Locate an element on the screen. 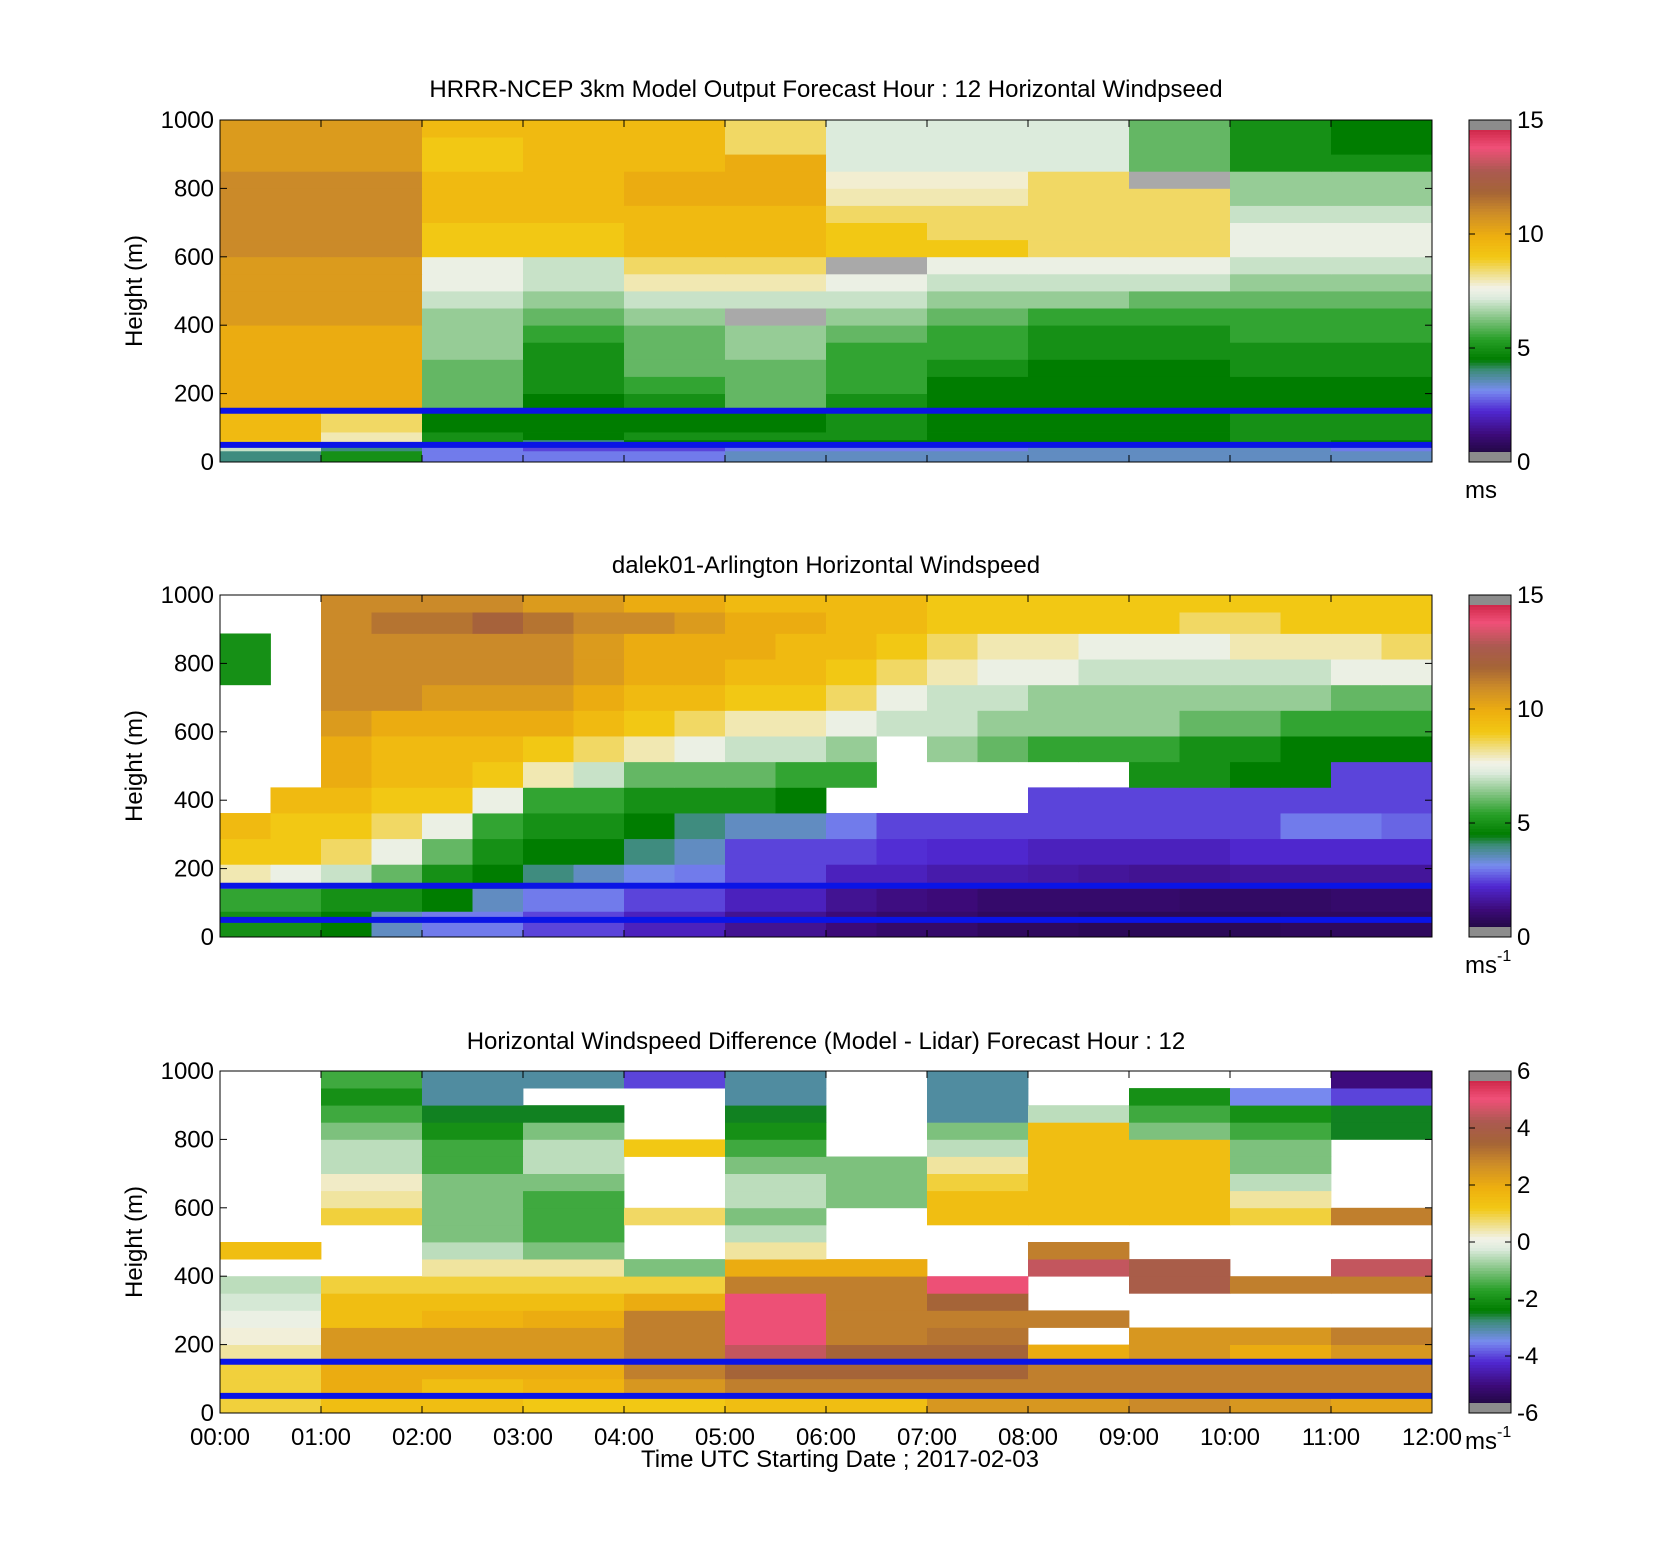  x-tick-label: 11:00 is located at coordinates (1331, 1437).